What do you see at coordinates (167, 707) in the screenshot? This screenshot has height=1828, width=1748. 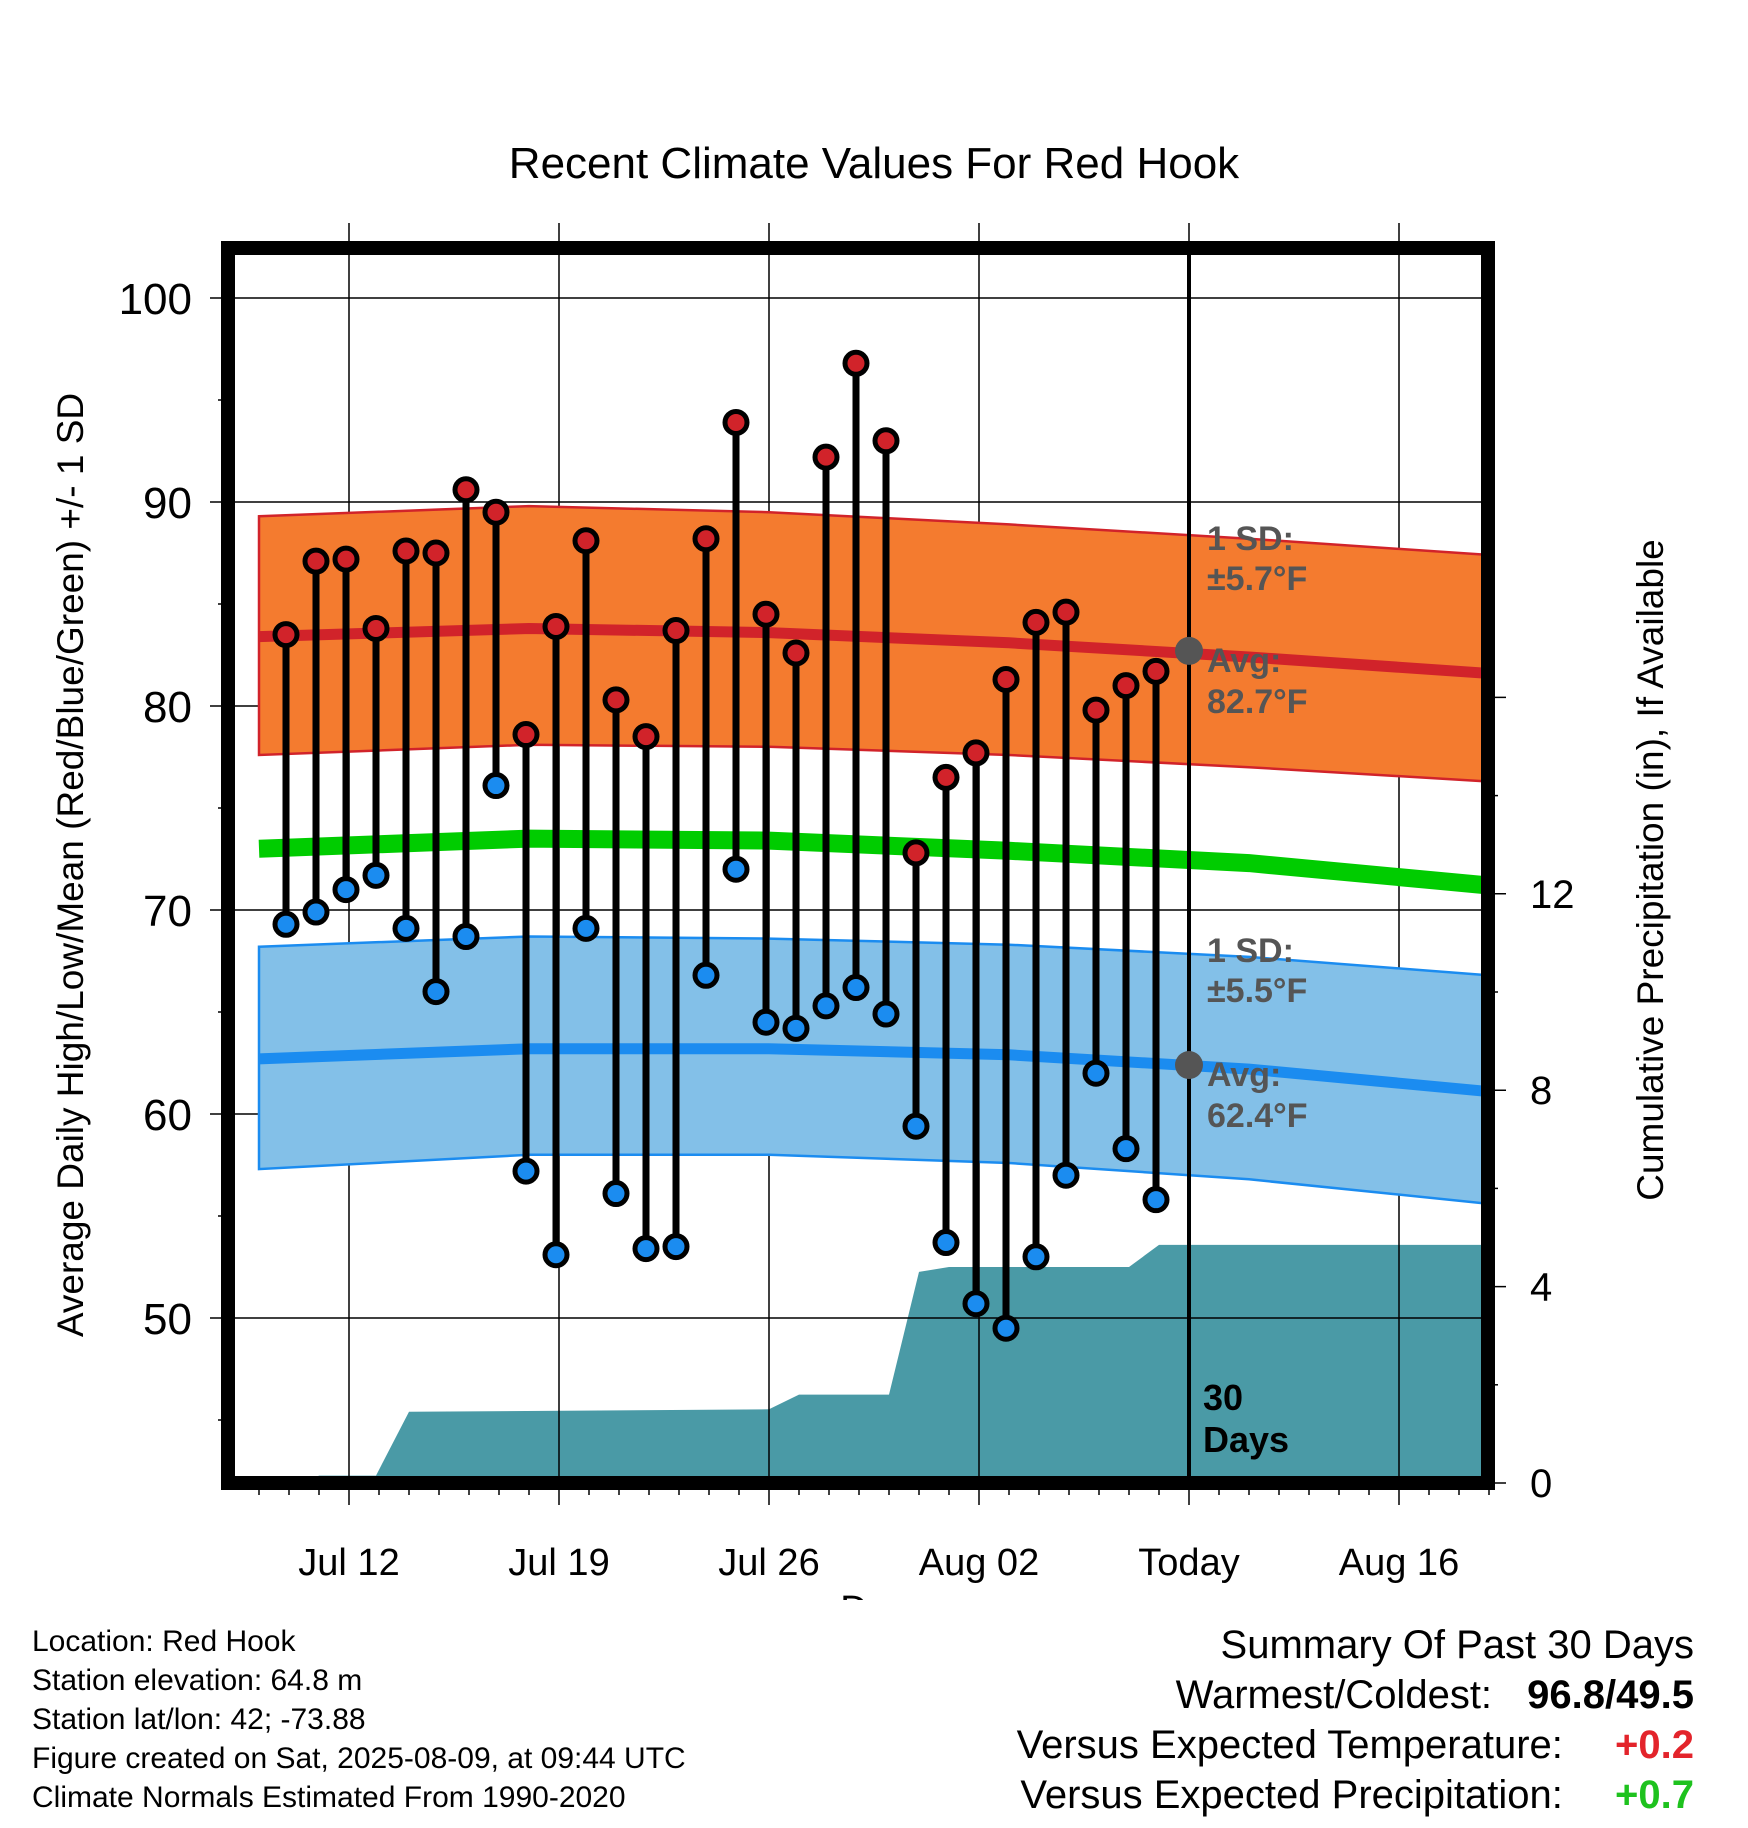 I see `y-tick-label: 80` at bounding box center [167, 707].